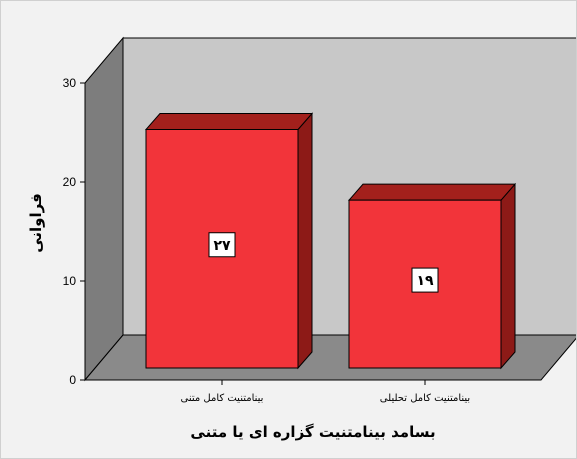  What do you see at coordinates (70, 281) in the screenshot?
I see `y-tick-label: 10` at bounding box center [70, 281].